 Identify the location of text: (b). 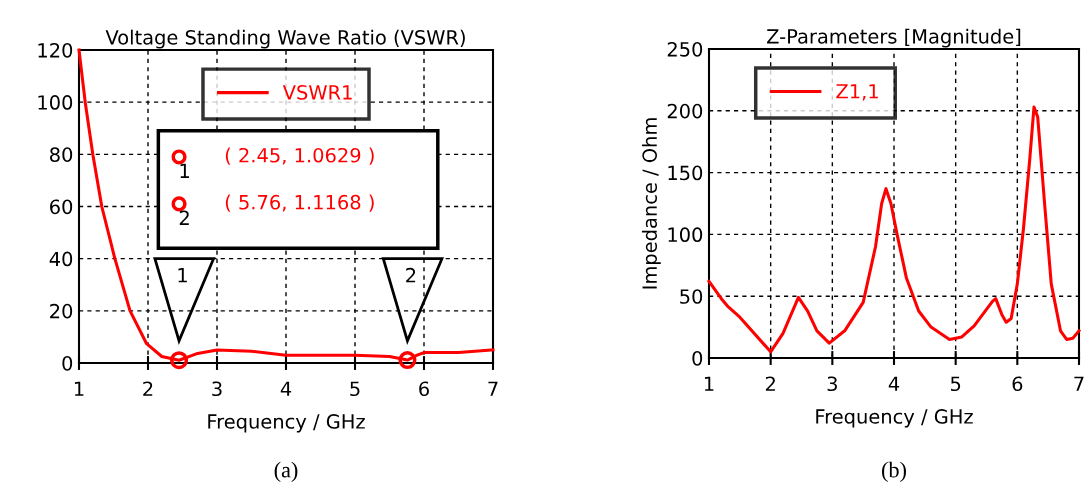
(894, 471).